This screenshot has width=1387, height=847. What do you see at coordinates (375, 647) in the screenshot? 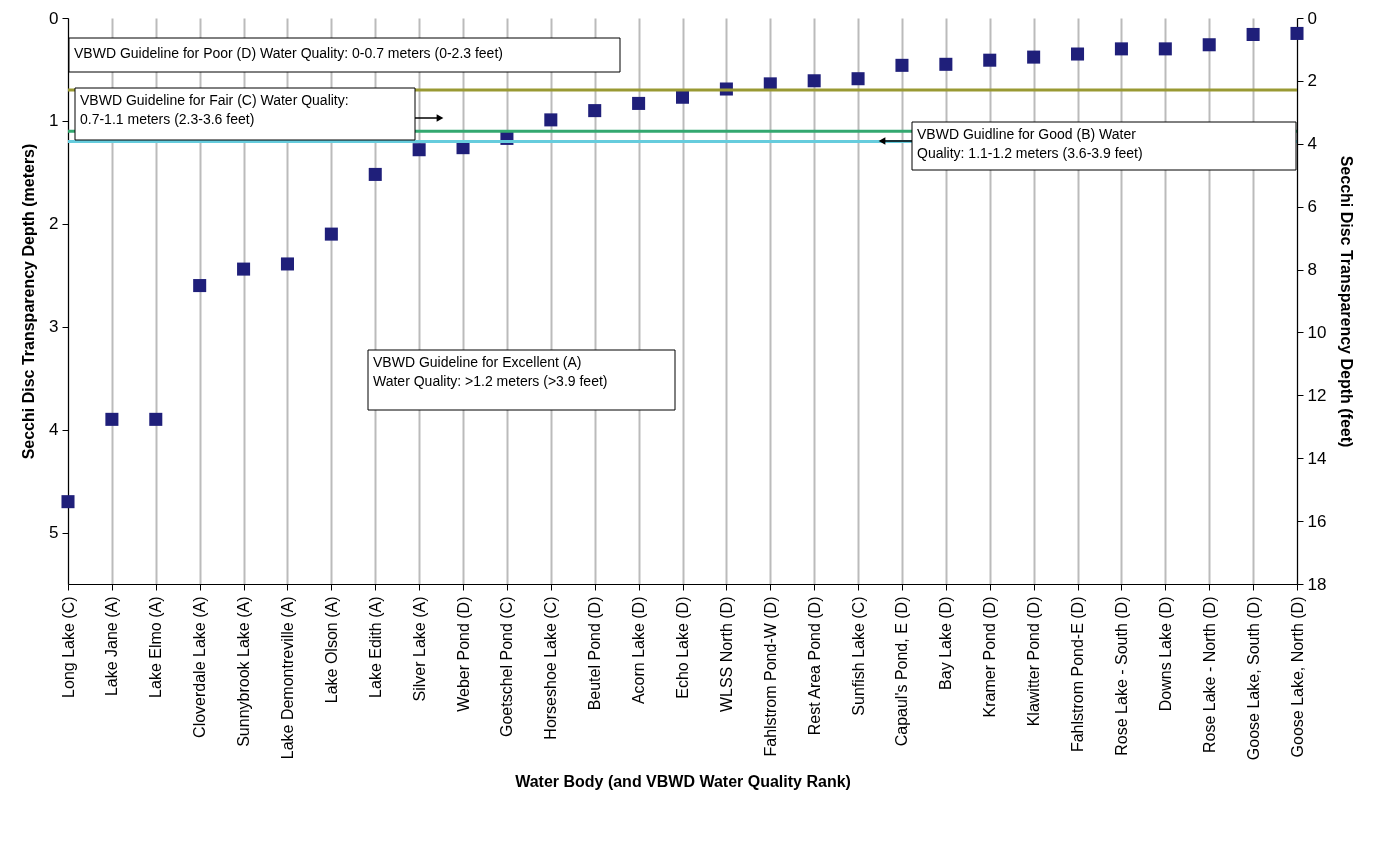
I see `x-tick-label: Lake Edith (A)` at bounding box center [375, 647].